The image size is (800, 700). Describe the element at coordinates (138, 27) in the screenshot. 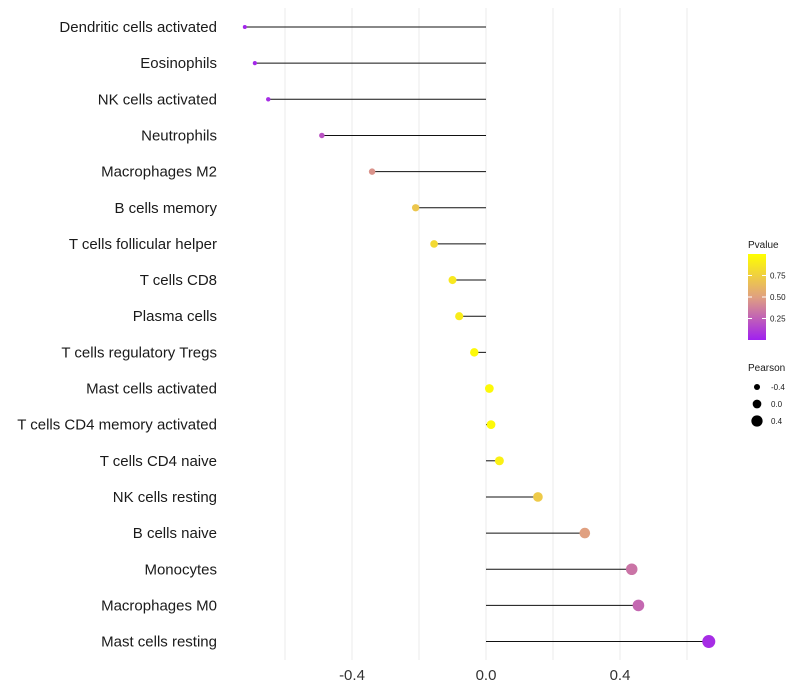

I see `category-label: Dendritic cells activated` at that location.